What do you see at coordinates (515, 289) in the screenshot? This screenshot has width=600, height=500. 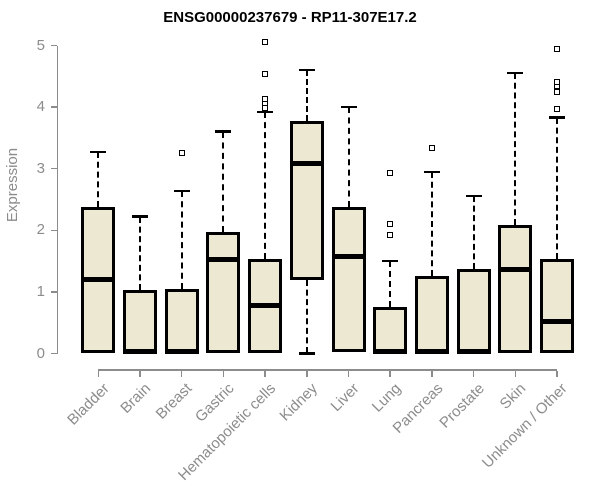 I see `box-skin` at bounding box center [515, 289].